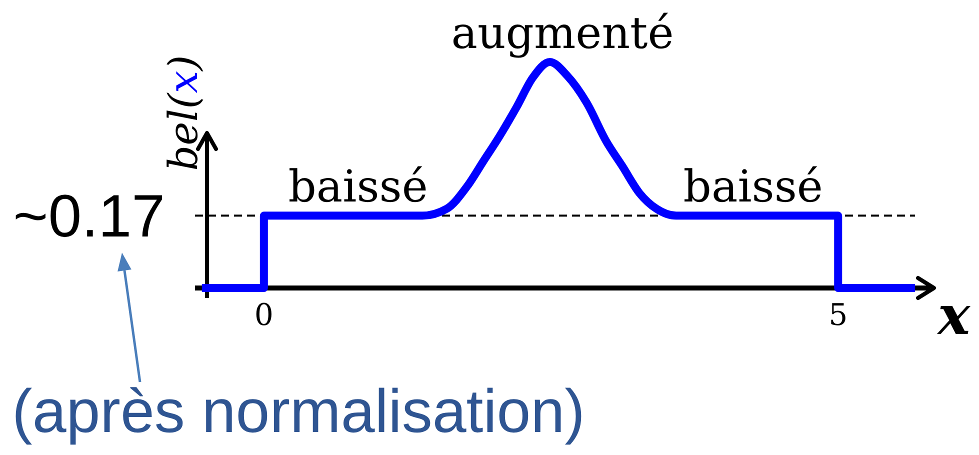  What do you see at coordinates (264, 315) in the screenshot?
I see `x-tick-label: 0` at bounding box center [264, 315].